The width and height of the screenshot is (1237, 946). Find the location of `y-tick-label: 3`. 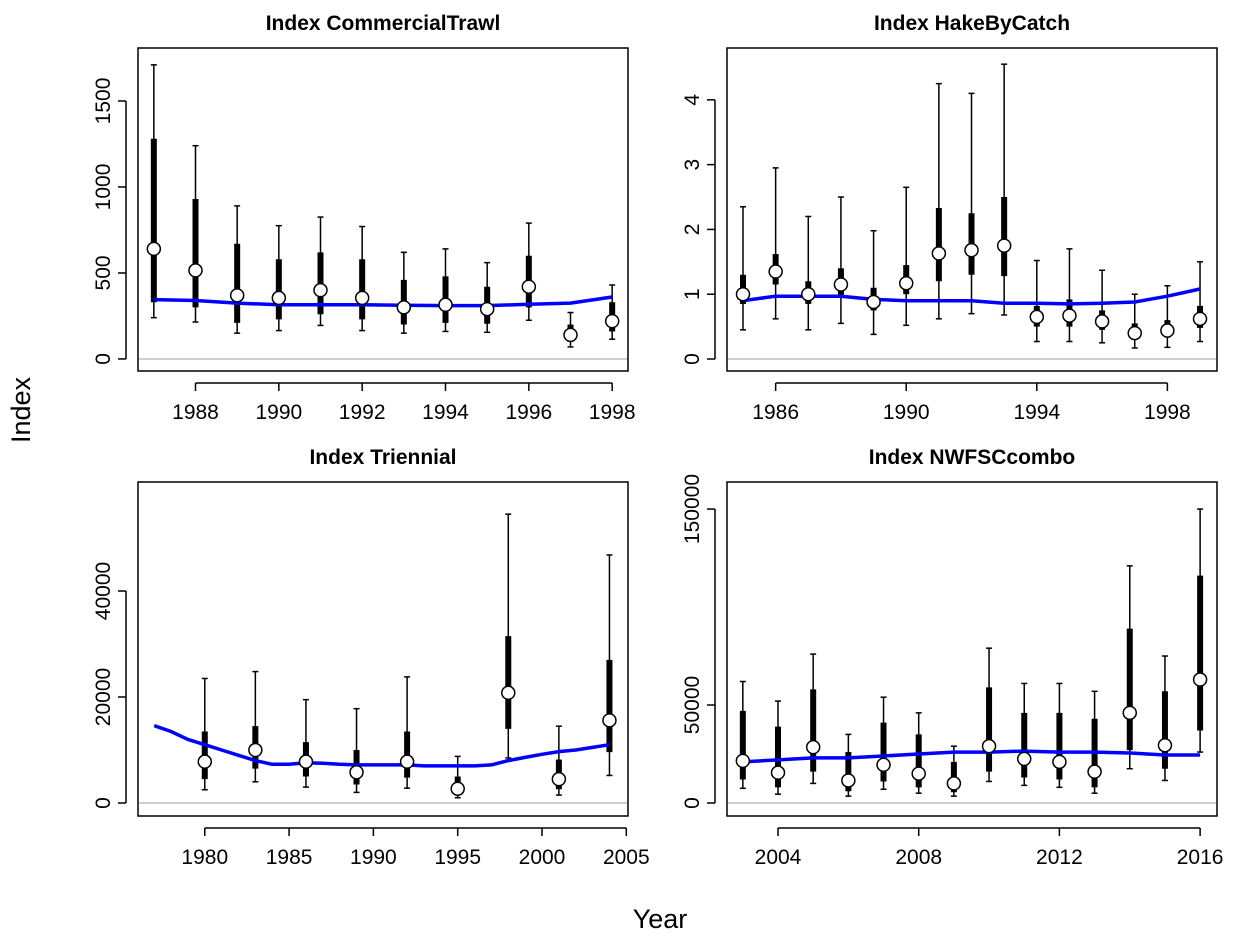

y-tick-label: 3 is located at coordinates (692, 165).